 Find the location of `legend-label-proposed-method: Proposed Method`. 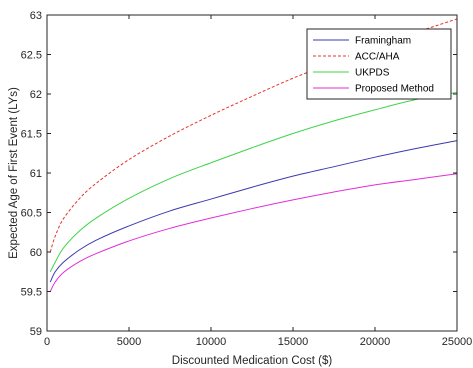

legend-label-proposed-method: Proposed Method is located at coordinates (394, 89).